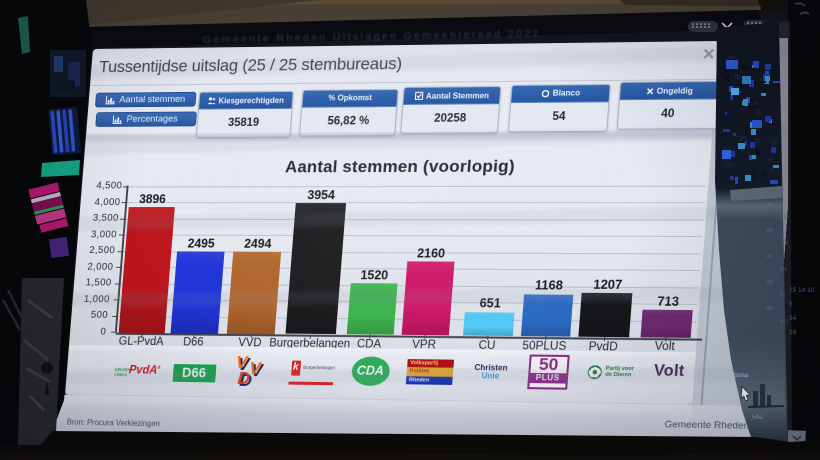 The width and height of the screenshot is (820, 460). Describe the element at coordinates (769, 257) in the screenshot. I see `svg-text: 30` at that location.